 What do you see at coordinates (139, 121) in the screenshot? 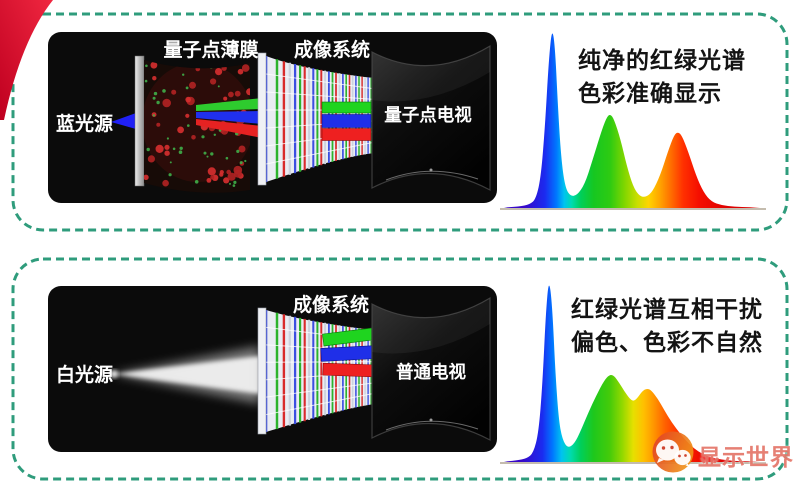
I see `film-substrate-bar` at bounding box center [139, 121].